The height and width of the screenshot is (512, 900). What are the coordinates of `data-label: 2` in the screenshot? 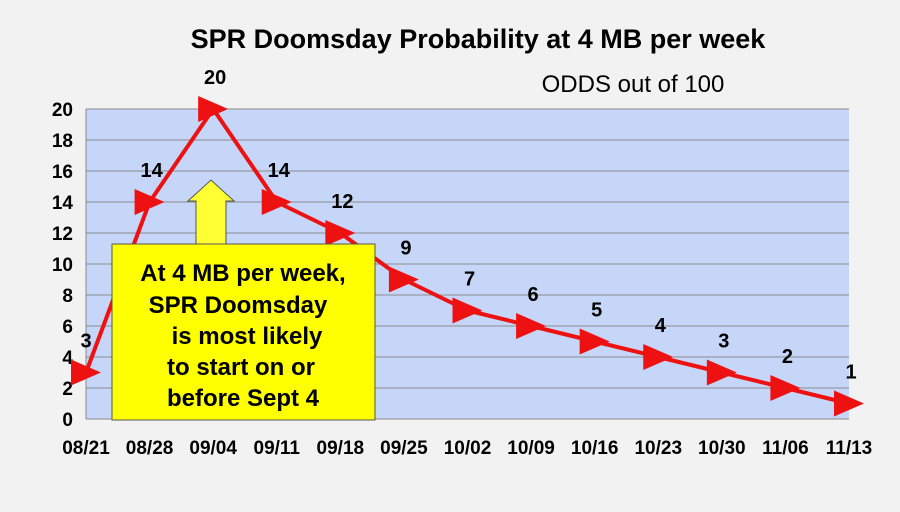 It's located at (787, 357).